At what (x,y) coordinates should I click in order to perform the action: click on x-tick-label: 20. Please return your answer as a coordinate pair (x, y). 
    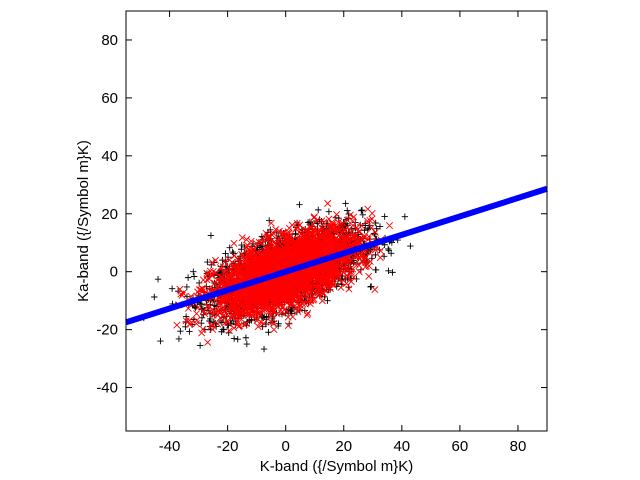
    Looking at the image, I should click on (343, 446).